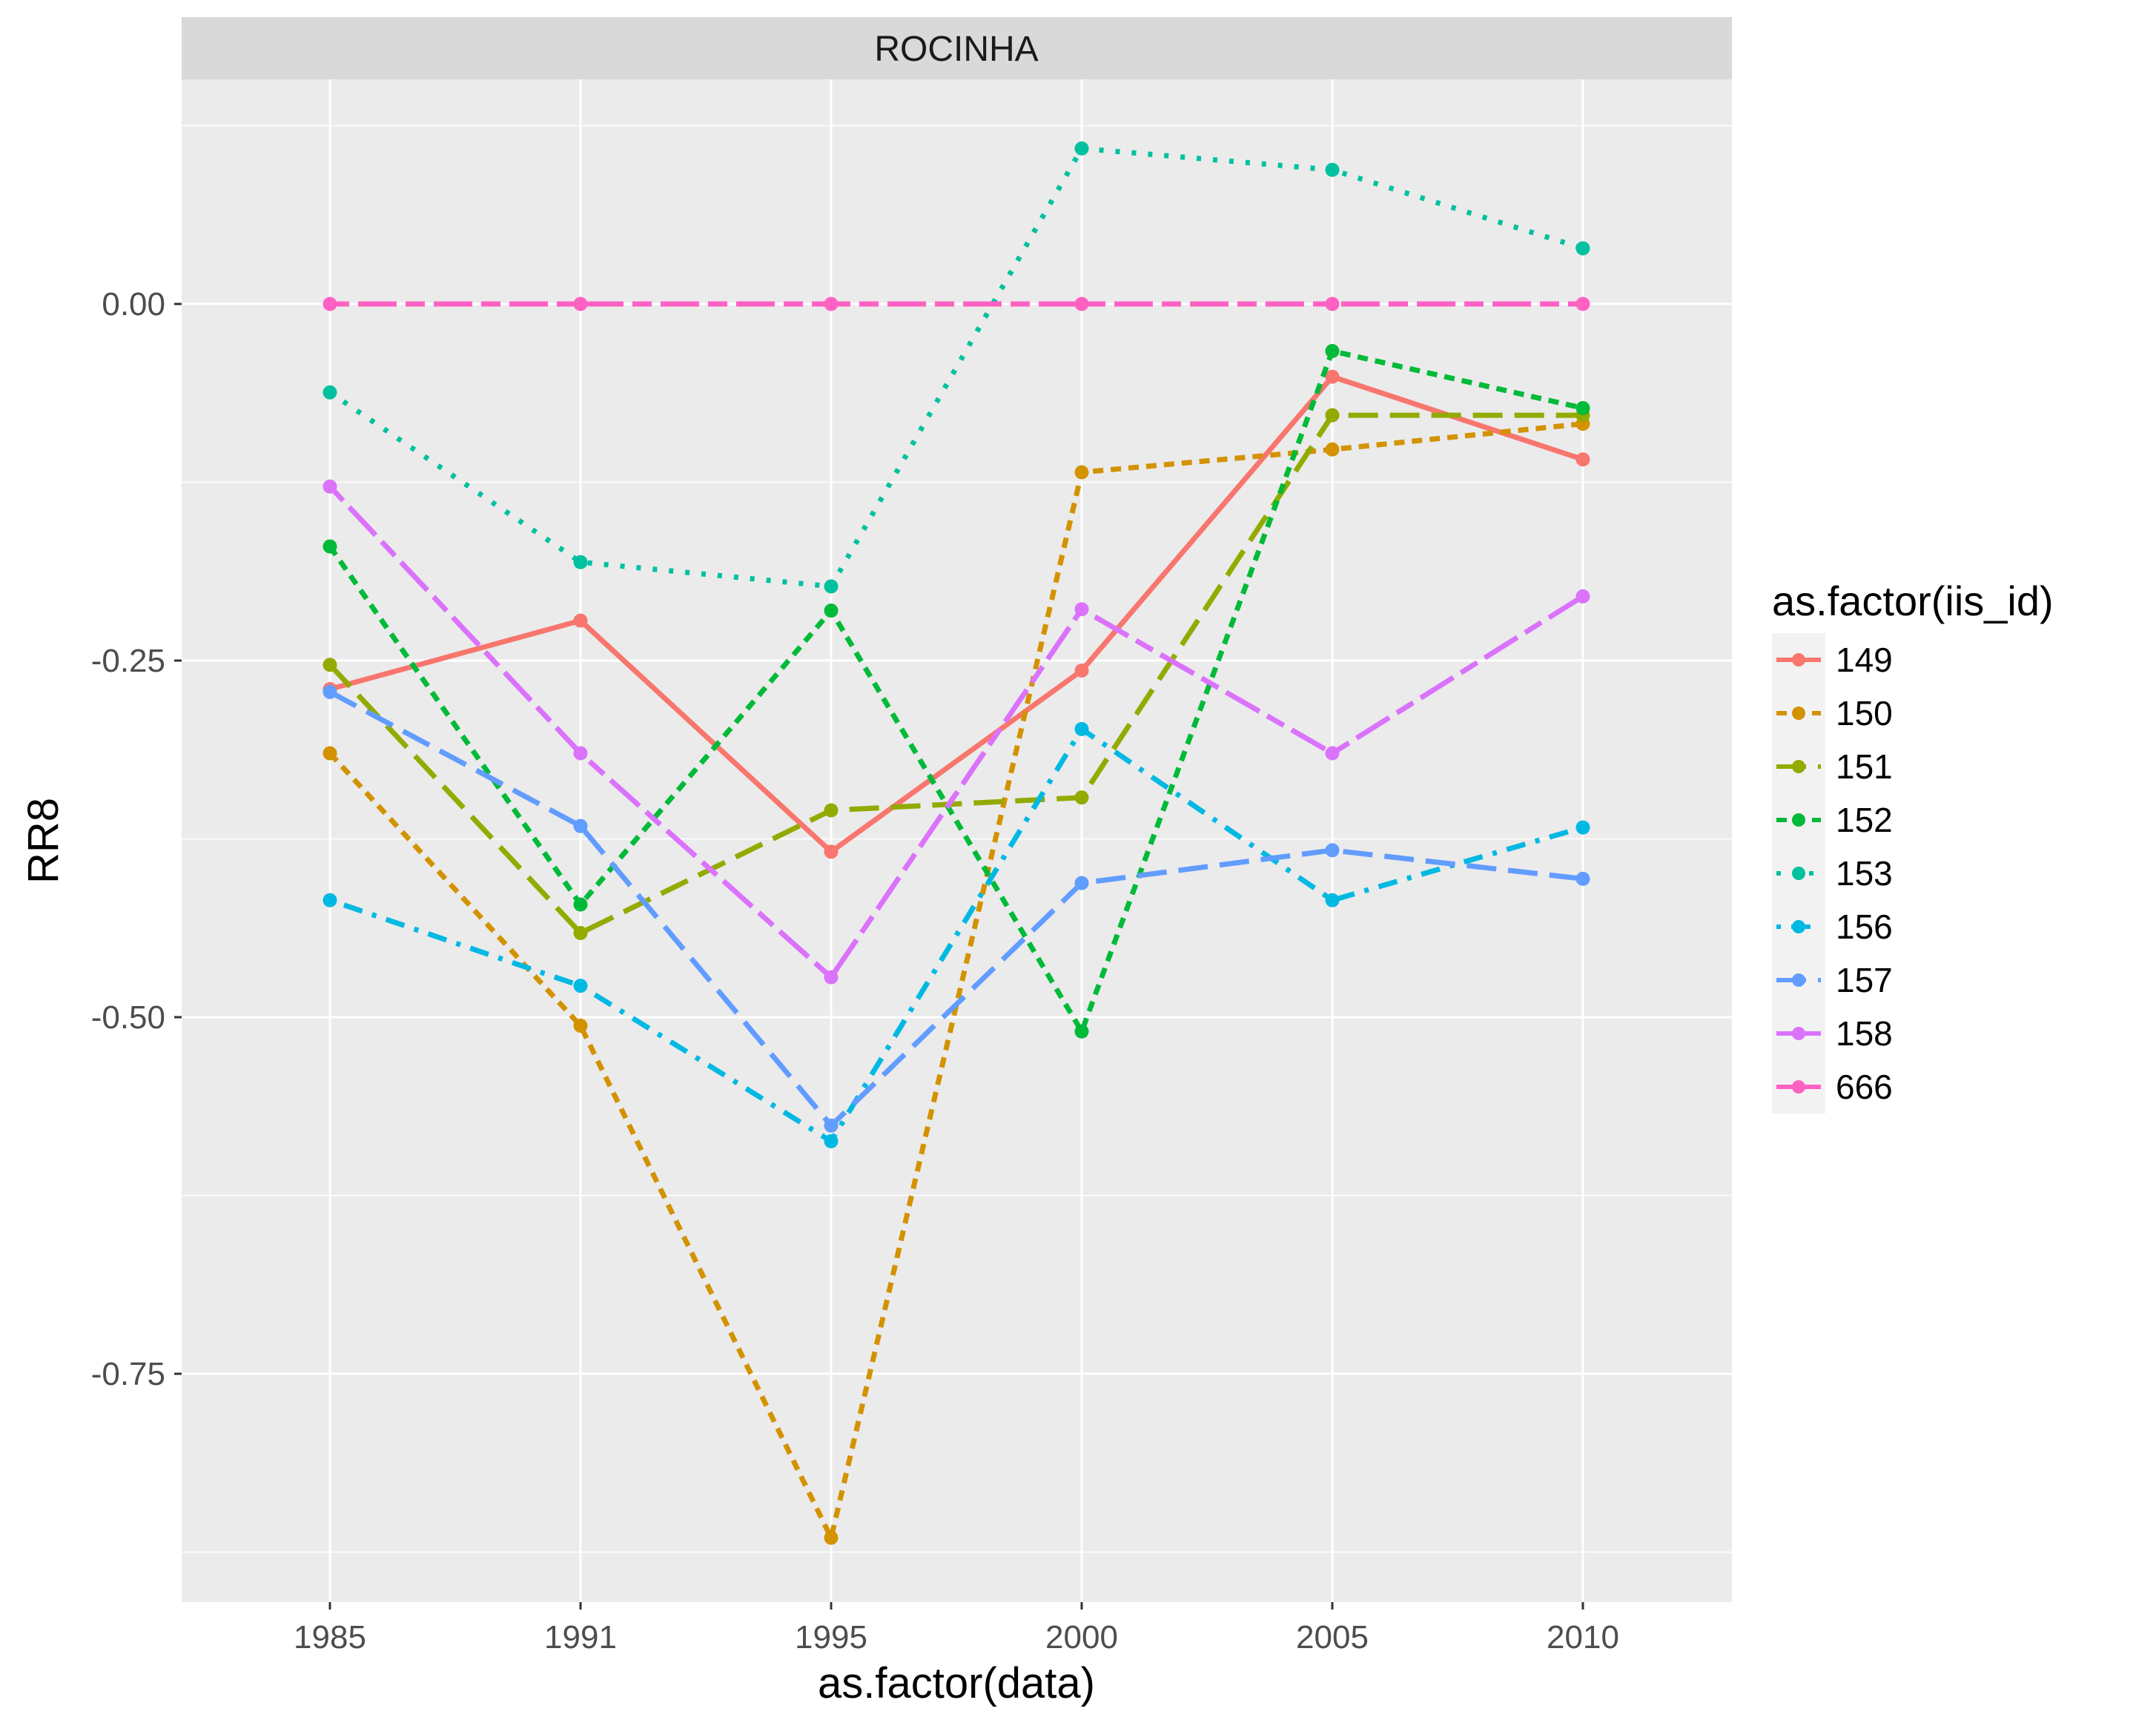  What do you see at coordinates (1833, 1033) in the screenshot?
I see `legend-item-158: 158` at bounding box center [1833, 1033].